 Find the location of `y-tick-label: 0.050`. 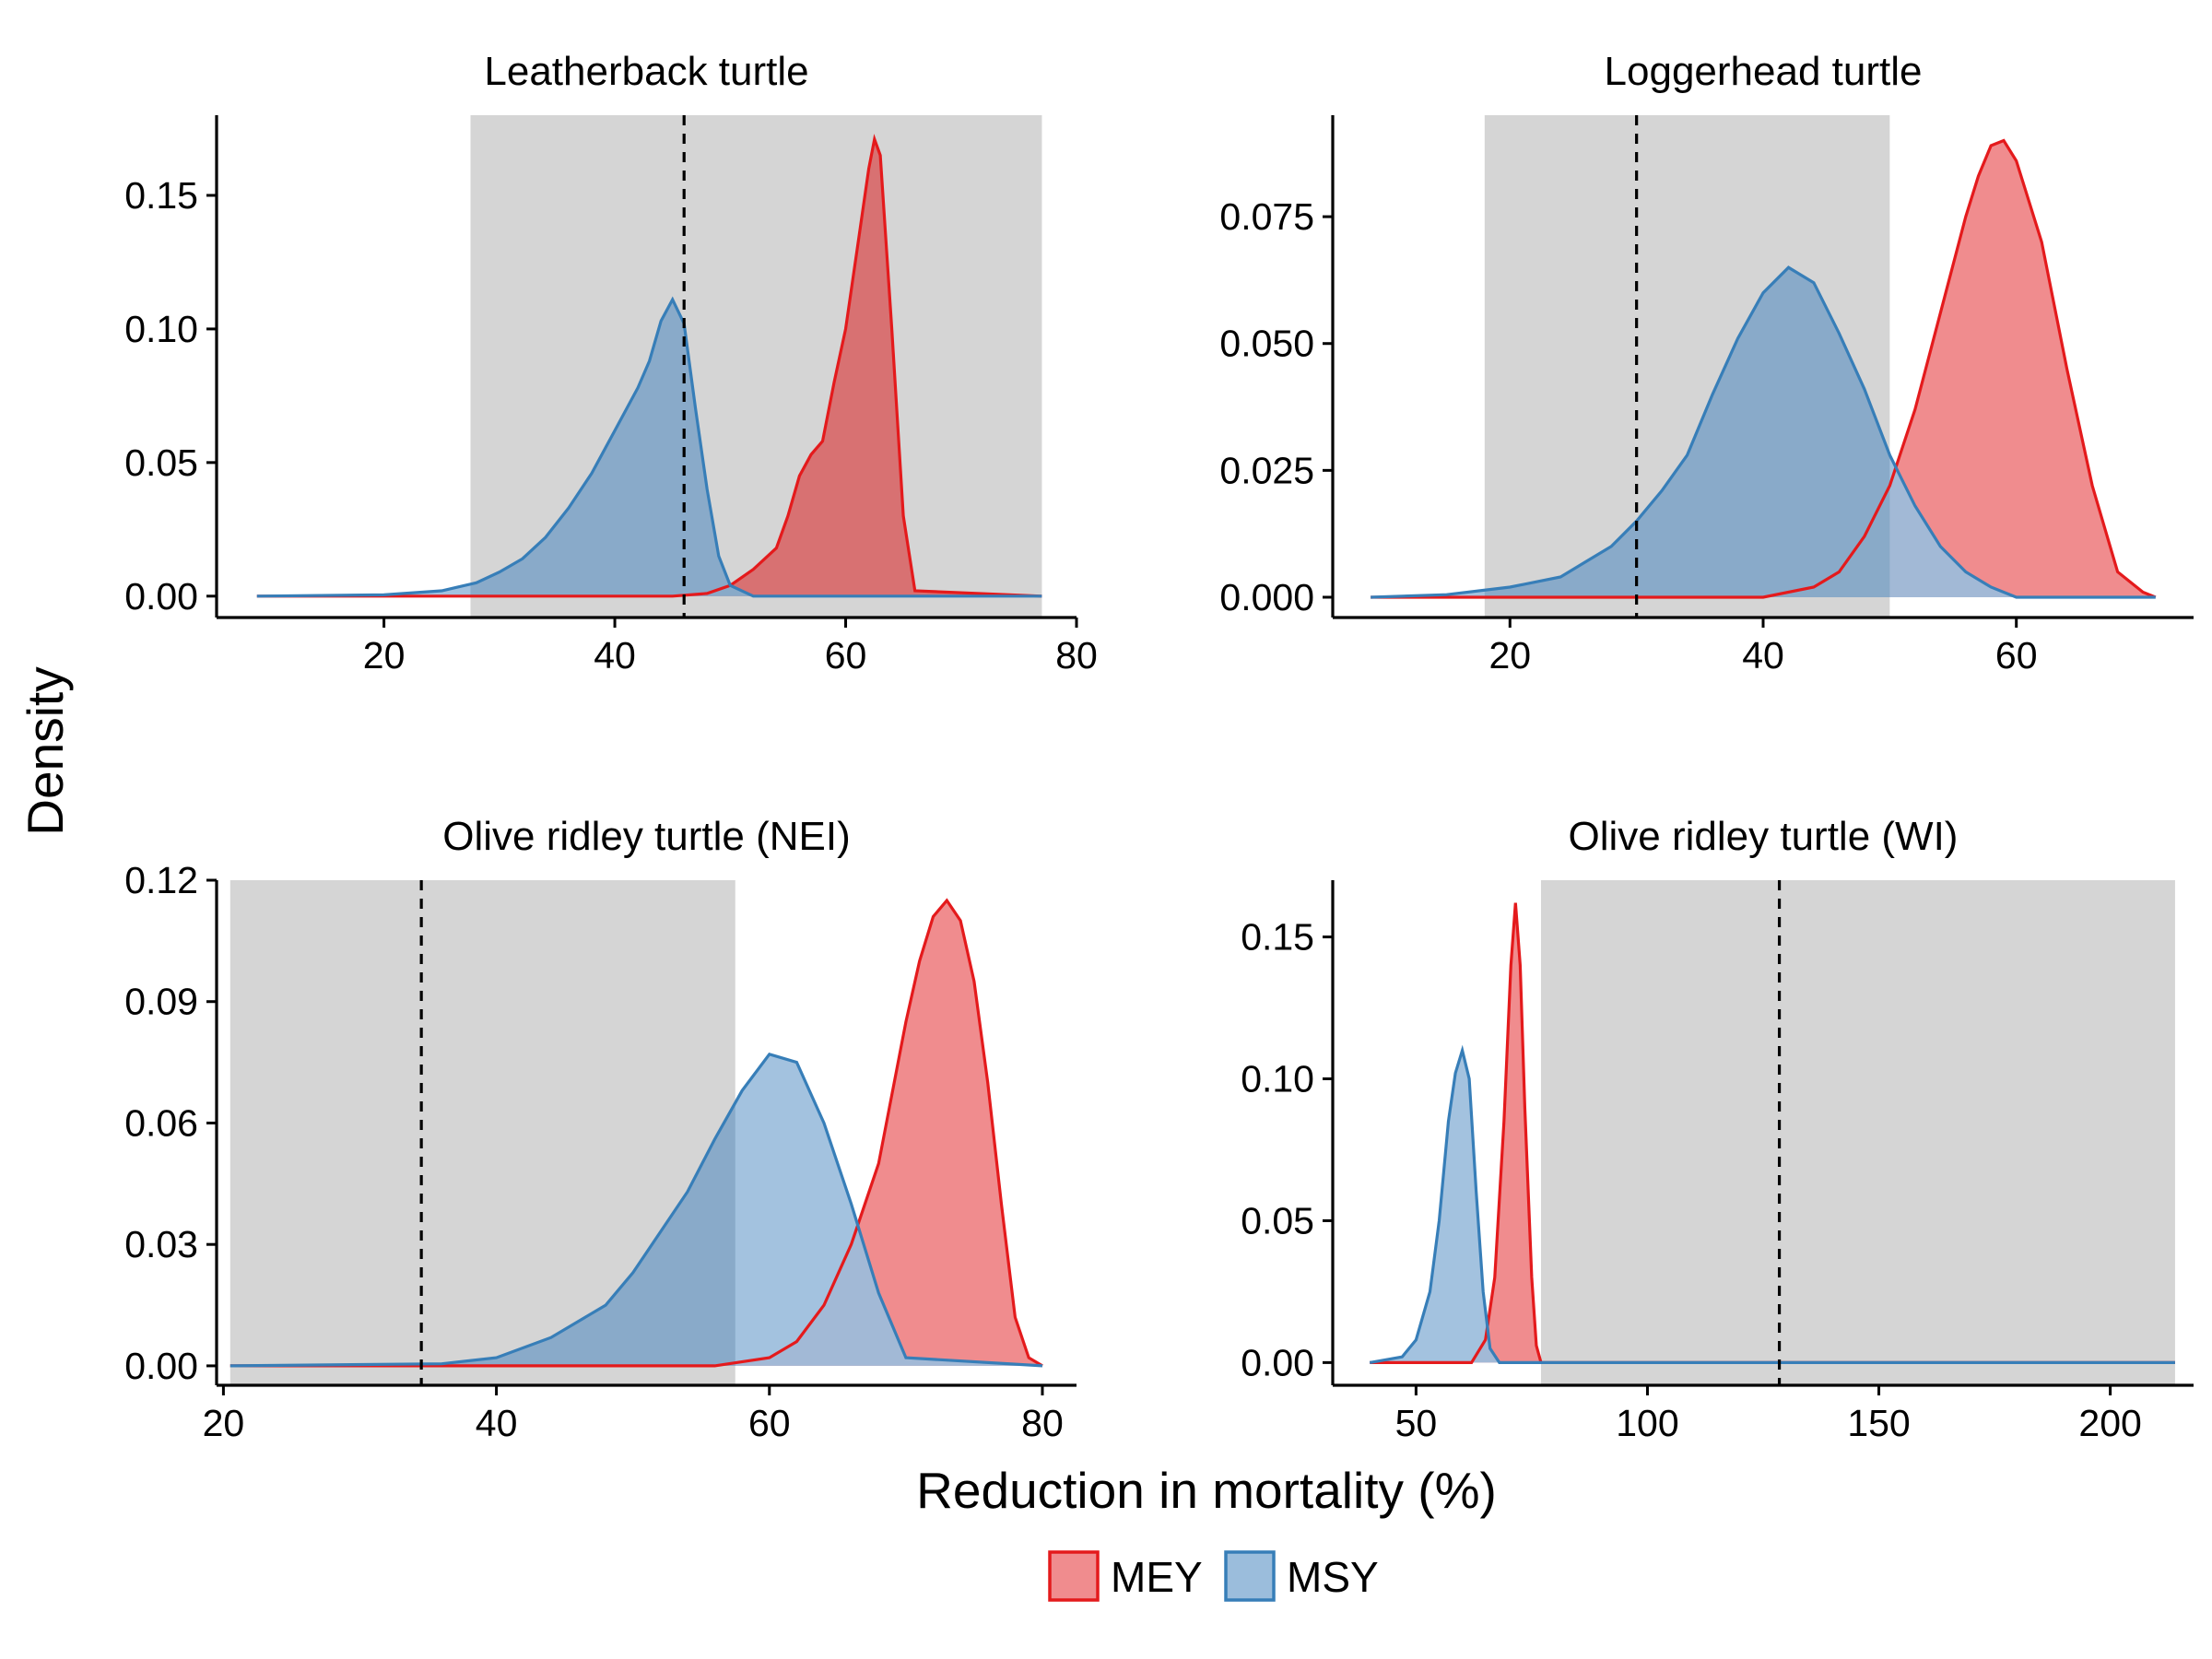

y-tick-label: 0.050 is located at coordinates (1266, 344).